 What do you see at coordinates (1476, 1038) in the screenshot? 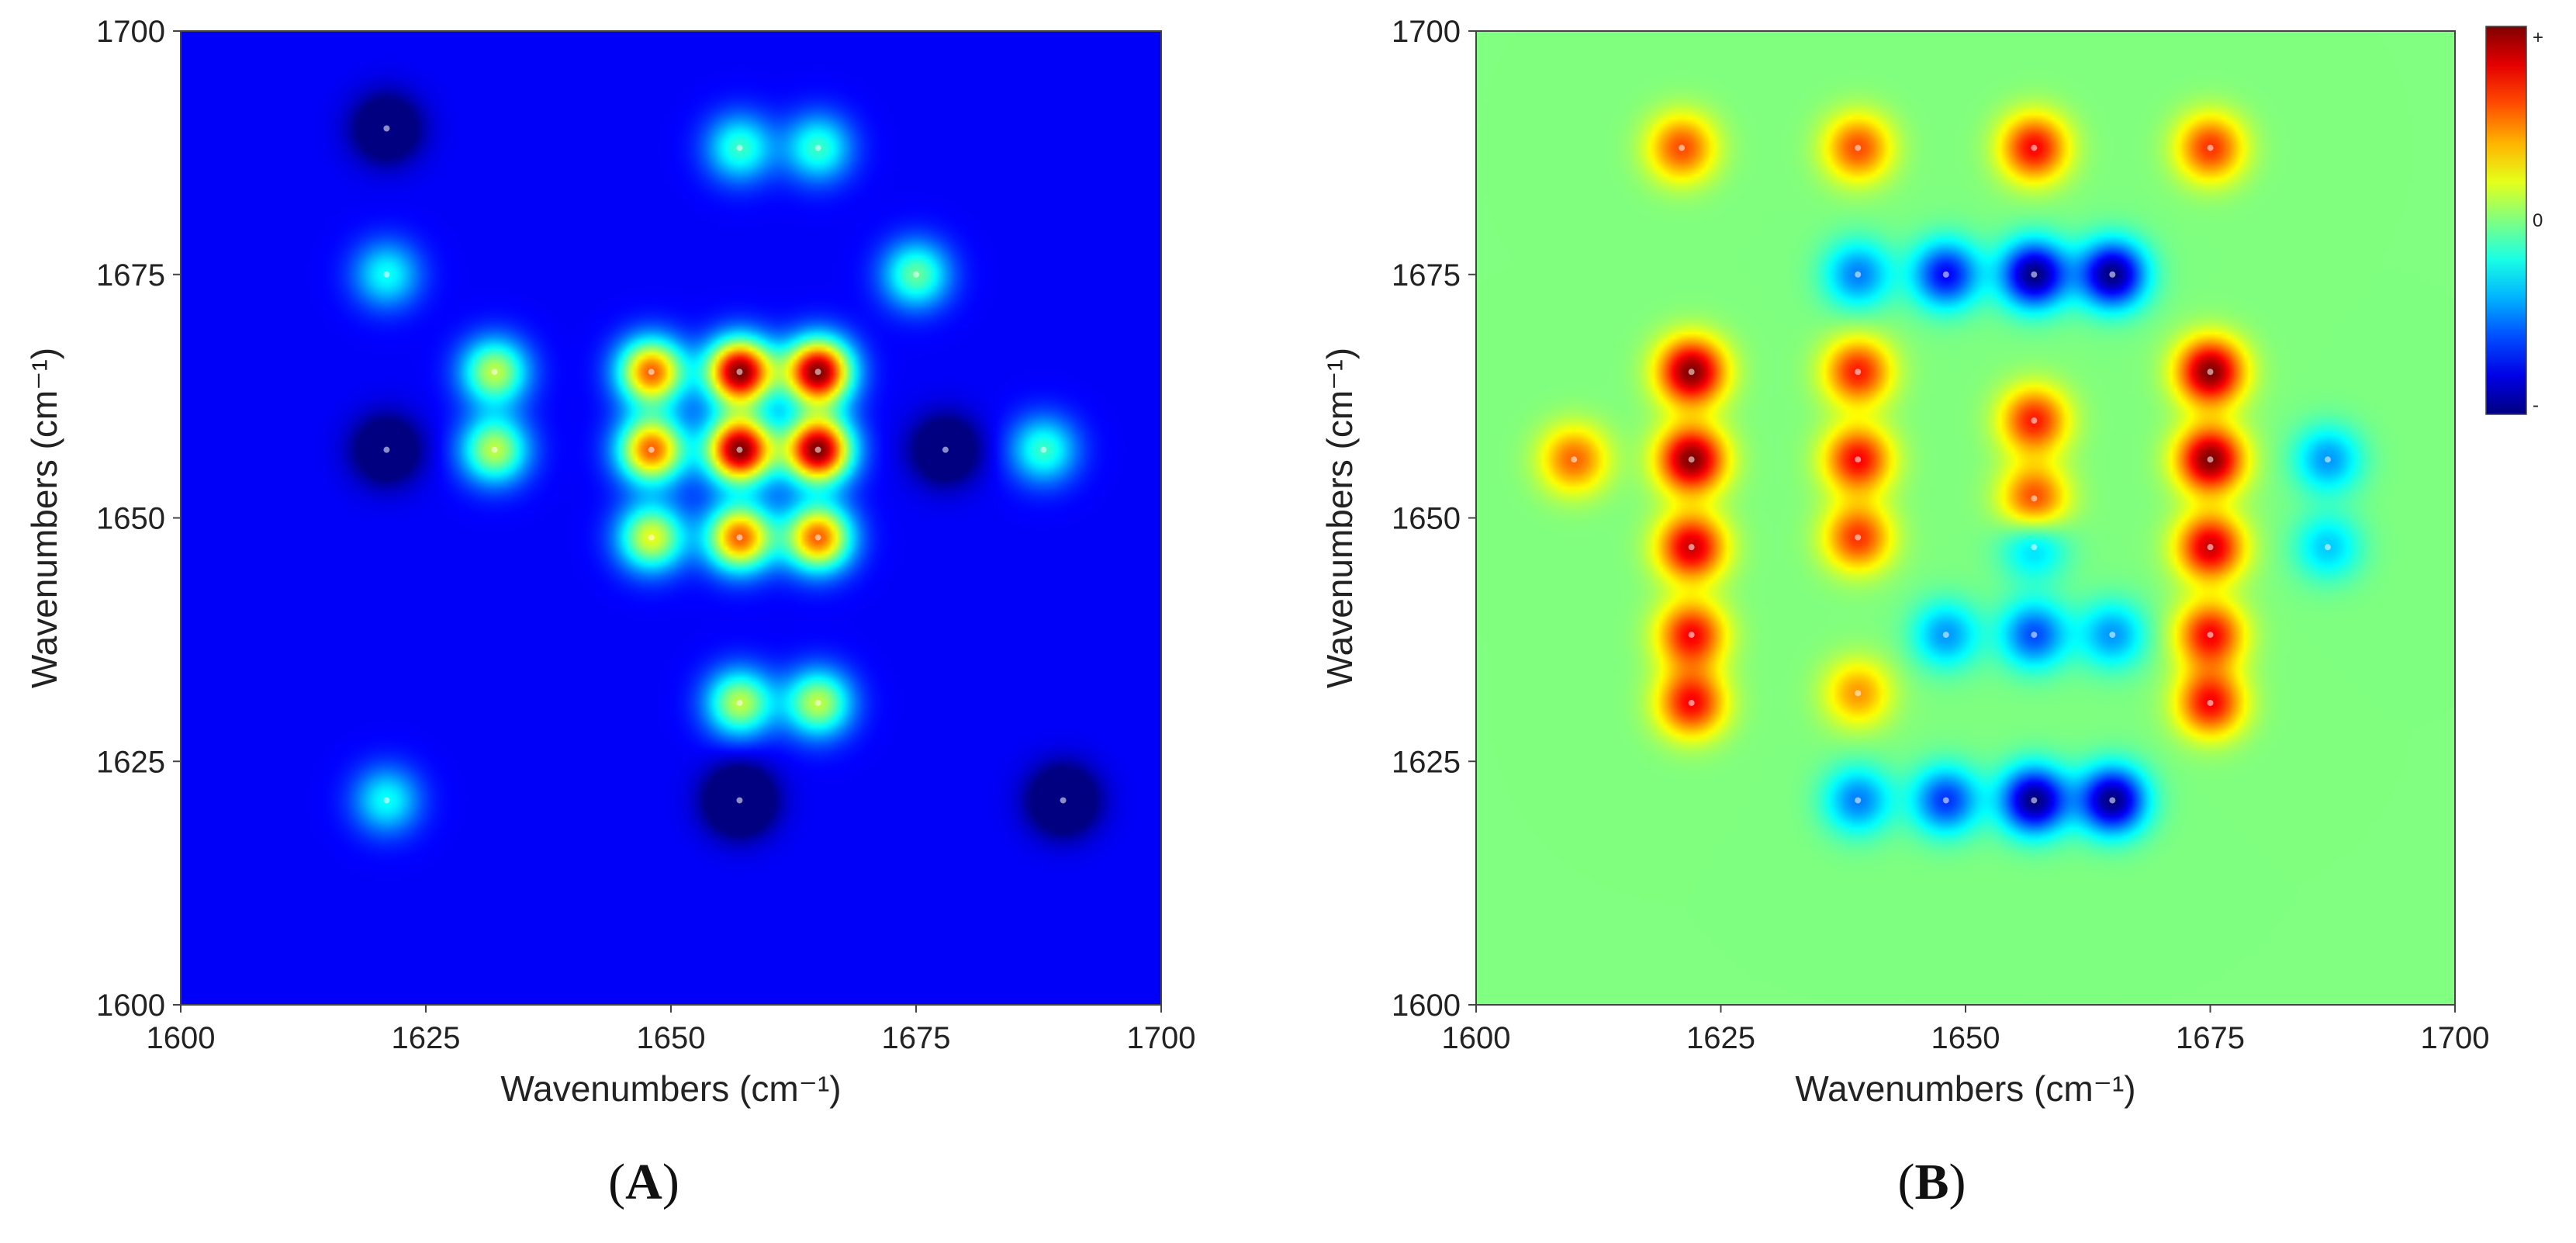
I see `x-tick-label-b-0: 1600` at bounding box center [1476, 1038].